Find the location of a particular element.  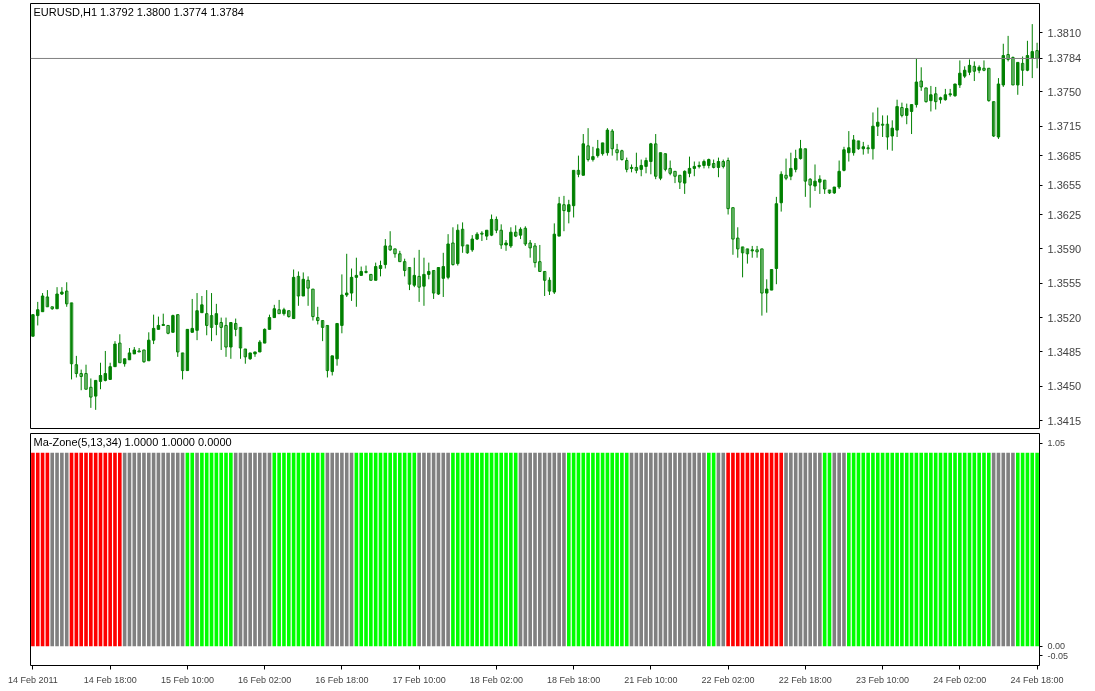

x-tick-label: 15 Feb 10:00 is located at coordinates (187, 679).